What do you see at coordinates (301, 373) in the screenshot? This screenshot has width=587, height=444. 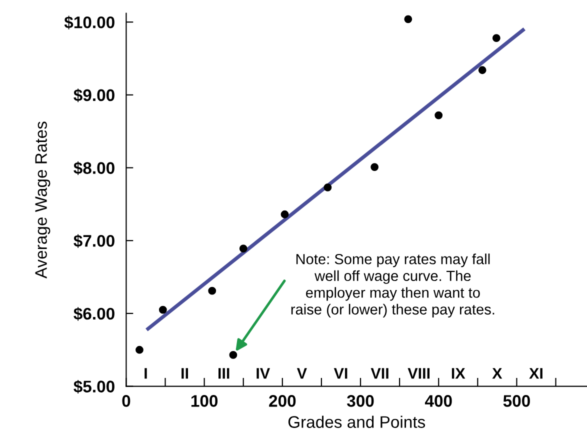 I see `annotation: V` at bounding box center [301, 373].